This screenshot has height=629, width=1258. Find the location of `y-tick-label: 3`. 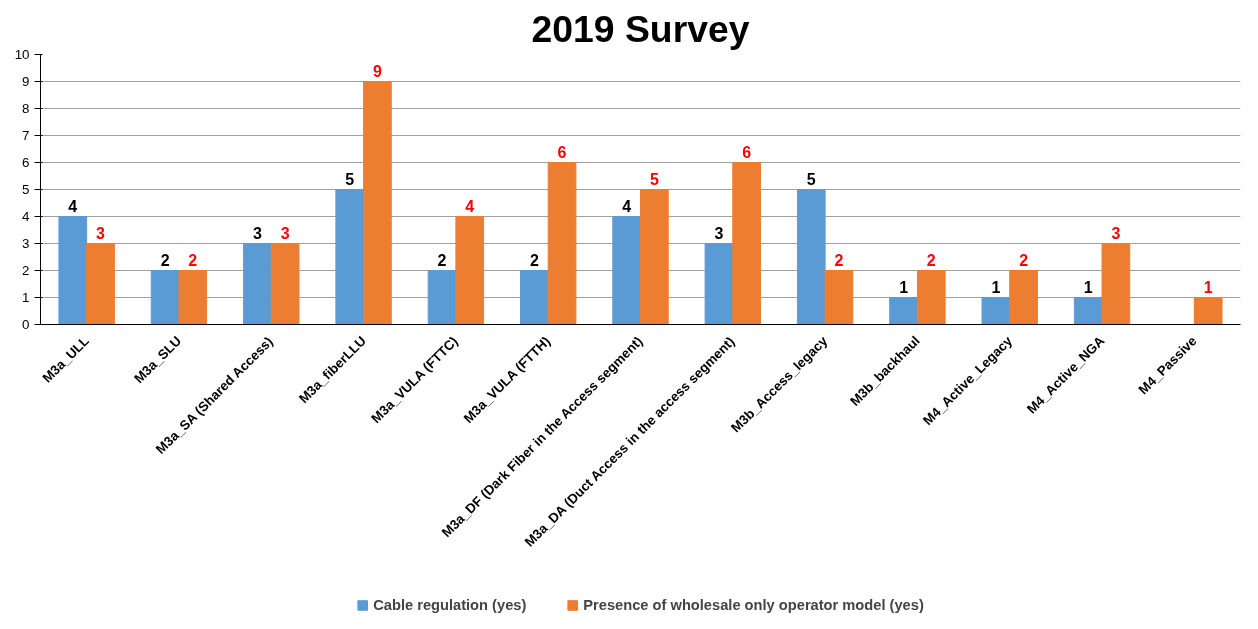

y-tick-label: 3 is located at coordinates (26, 243).